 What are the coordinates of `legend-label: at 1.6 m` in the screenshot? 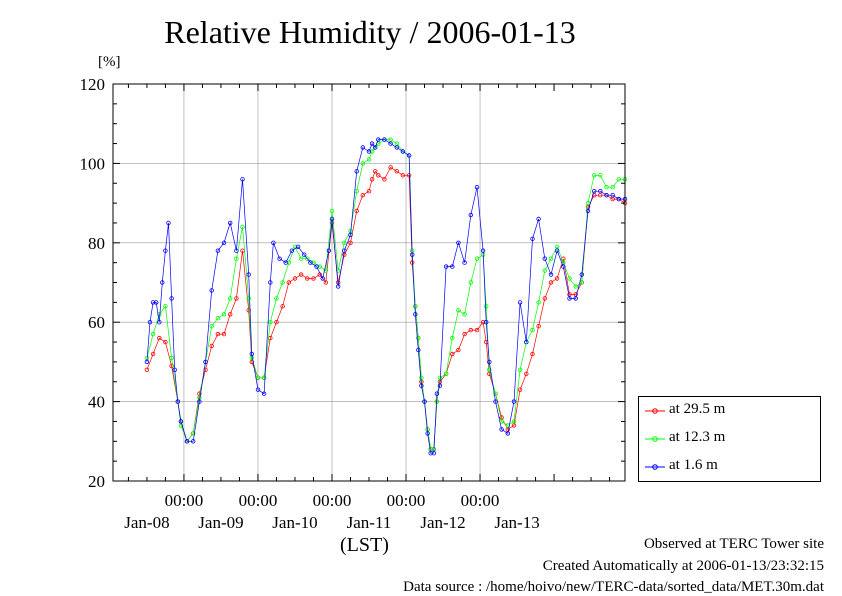 It's located at (693, 465).